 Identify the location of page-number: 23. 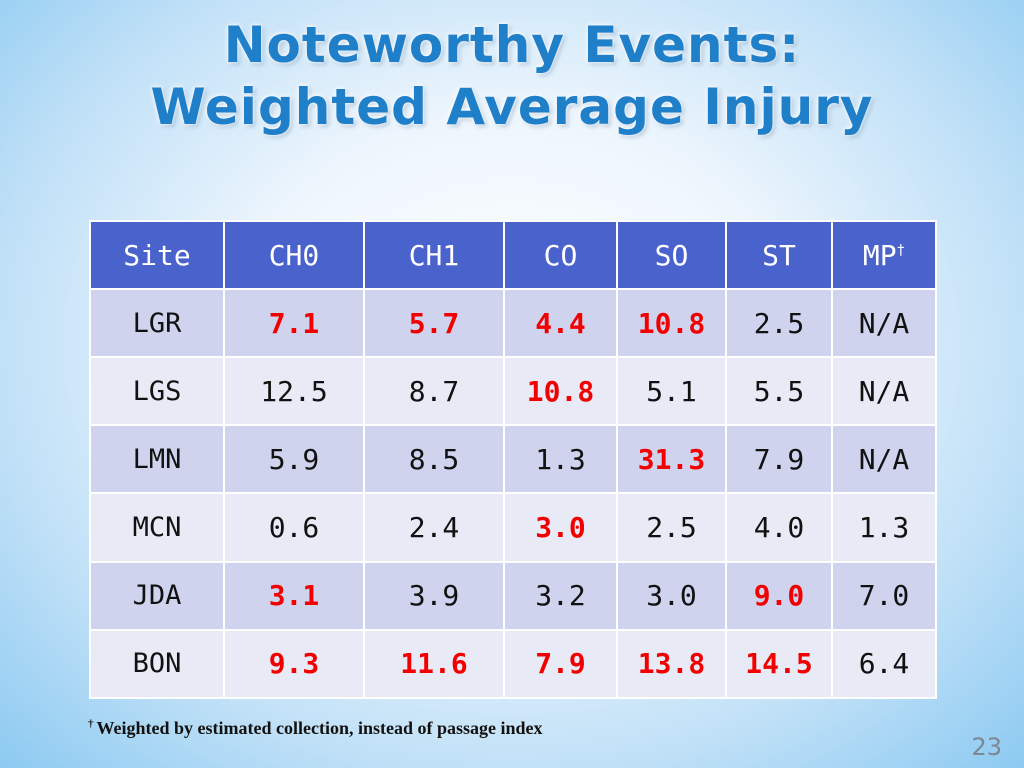
(986, 747).